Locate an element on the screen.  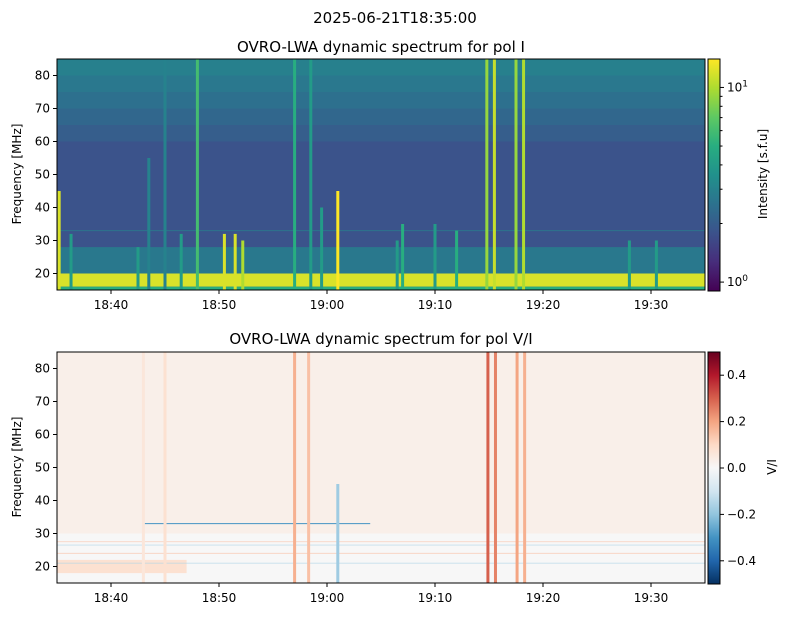
colorbar-tick-label: 0.2 is located at coordinates (736, 422).